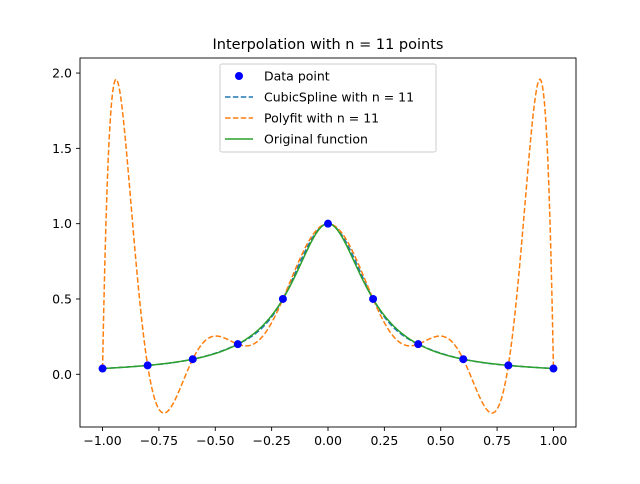 The height and width of the screenshot is (484, 640). What do you see at coordinates (102, 440) in the screenshot?
I see `x-tick-label: −1.00` at bounding box center [102, 440].